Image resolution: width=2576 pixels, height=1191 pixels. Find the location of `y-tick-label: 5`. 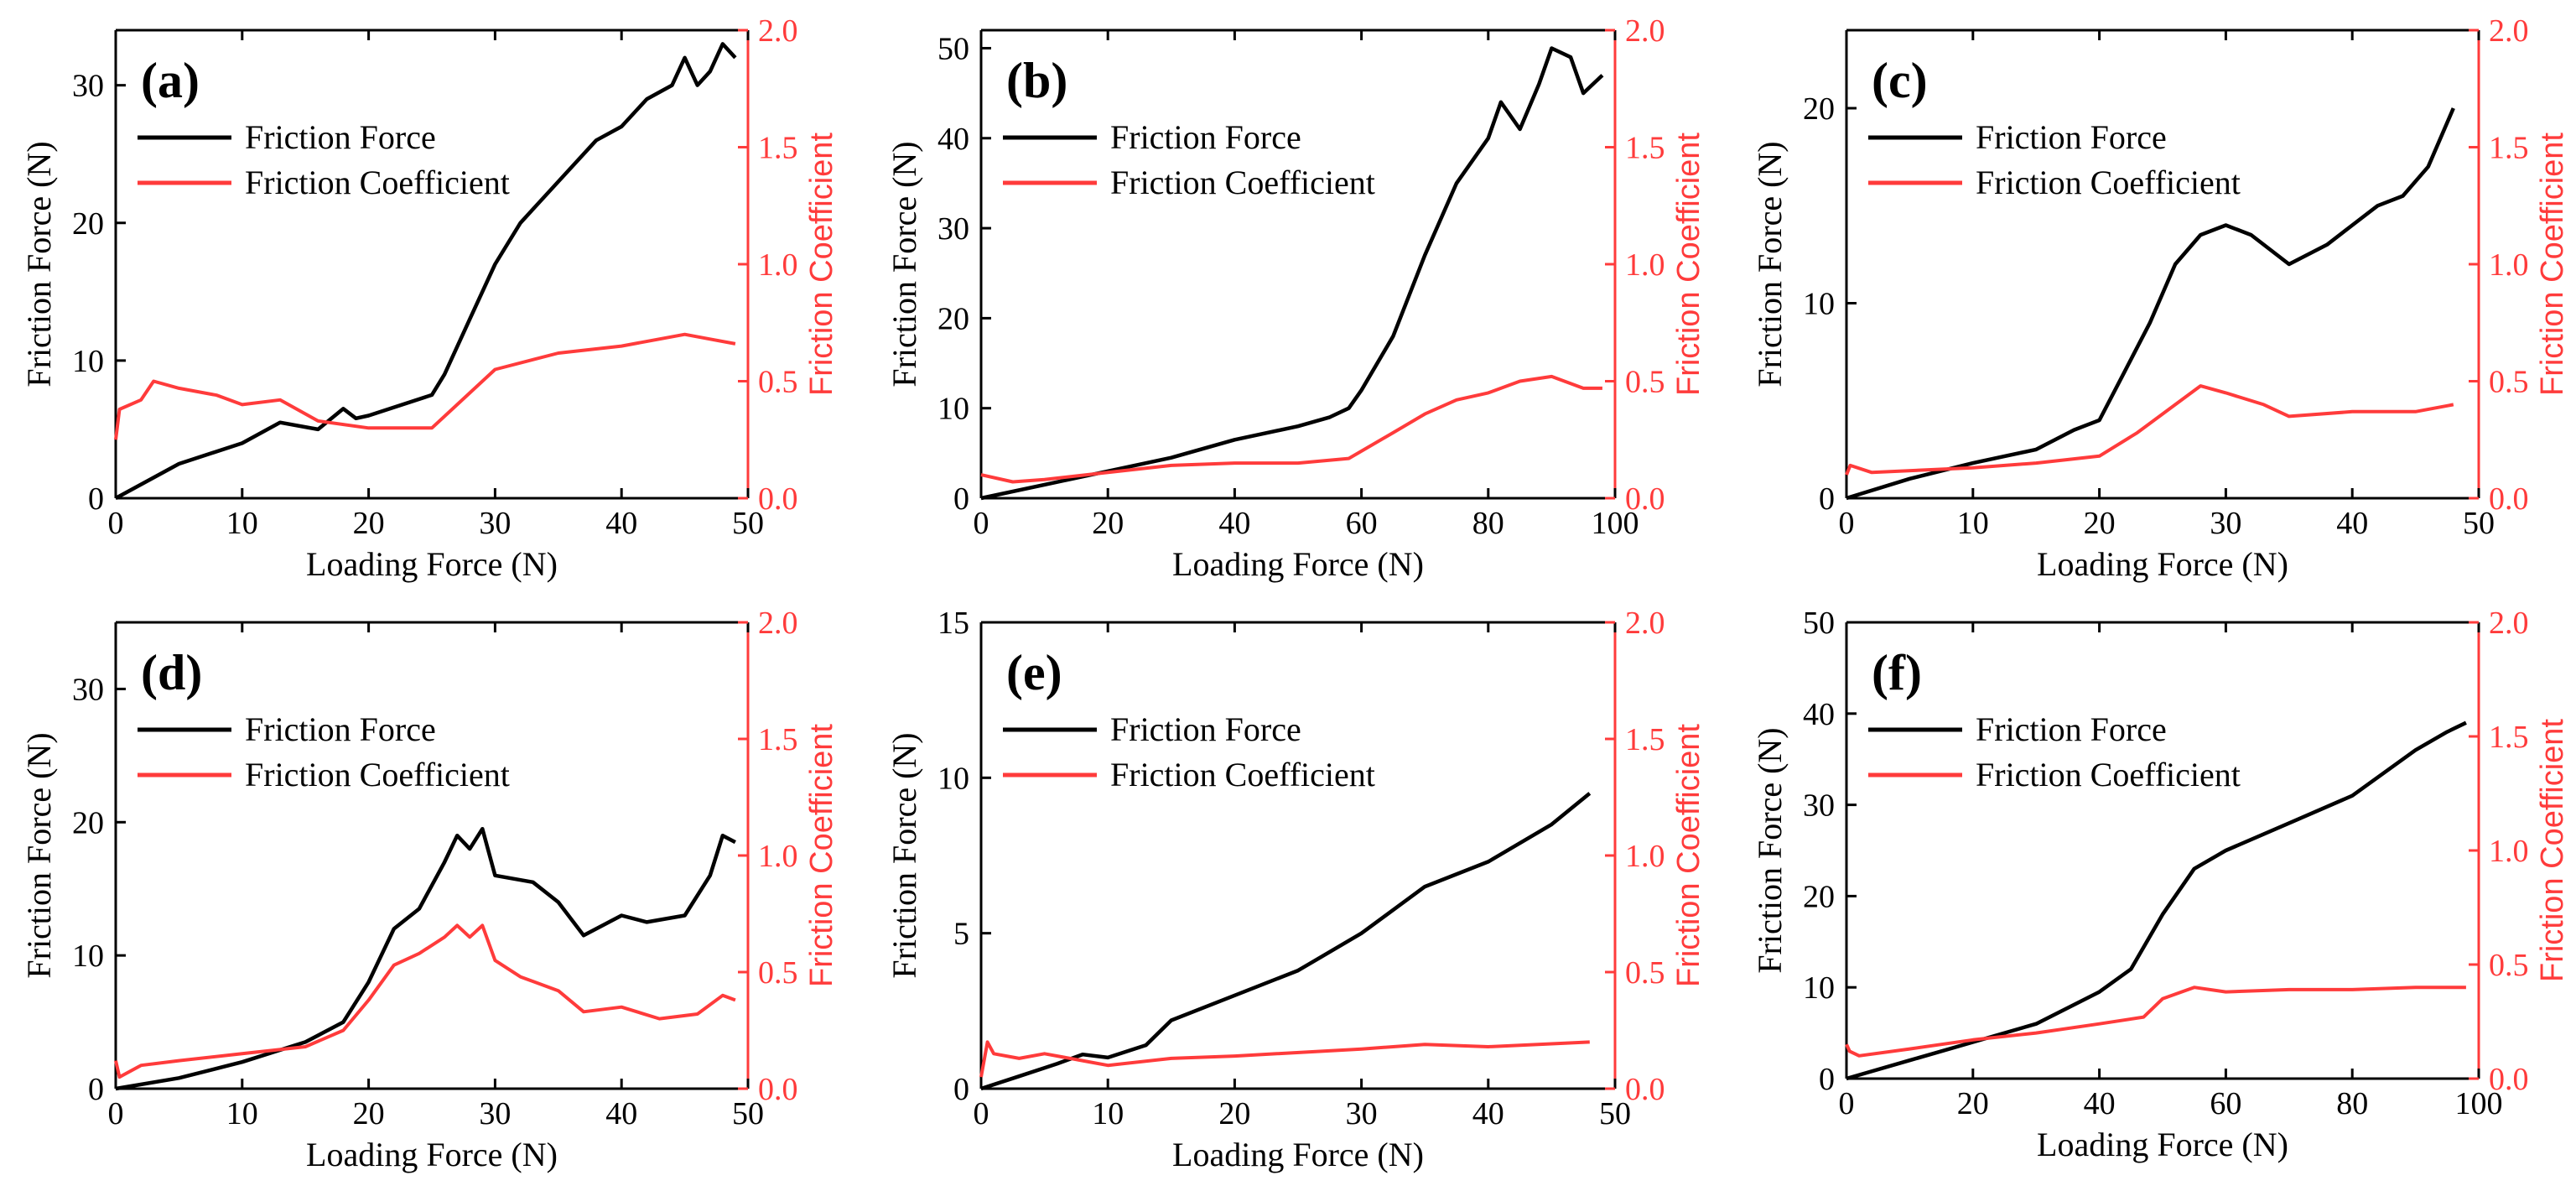

y-tick-label: 5 is located at coordinates (961, 934).